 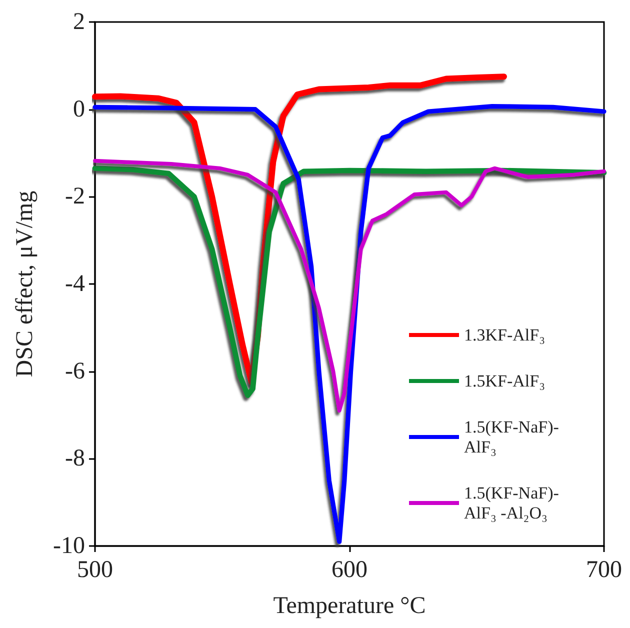 I want to click on y-tick-label: -10, so click(x=69, y=546).